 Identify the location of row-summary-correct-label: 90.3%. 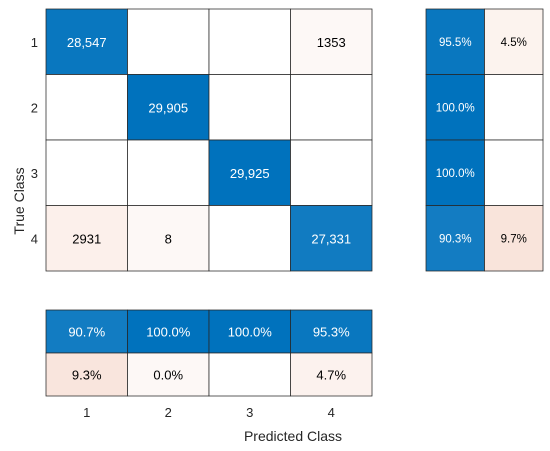
(455, 239).